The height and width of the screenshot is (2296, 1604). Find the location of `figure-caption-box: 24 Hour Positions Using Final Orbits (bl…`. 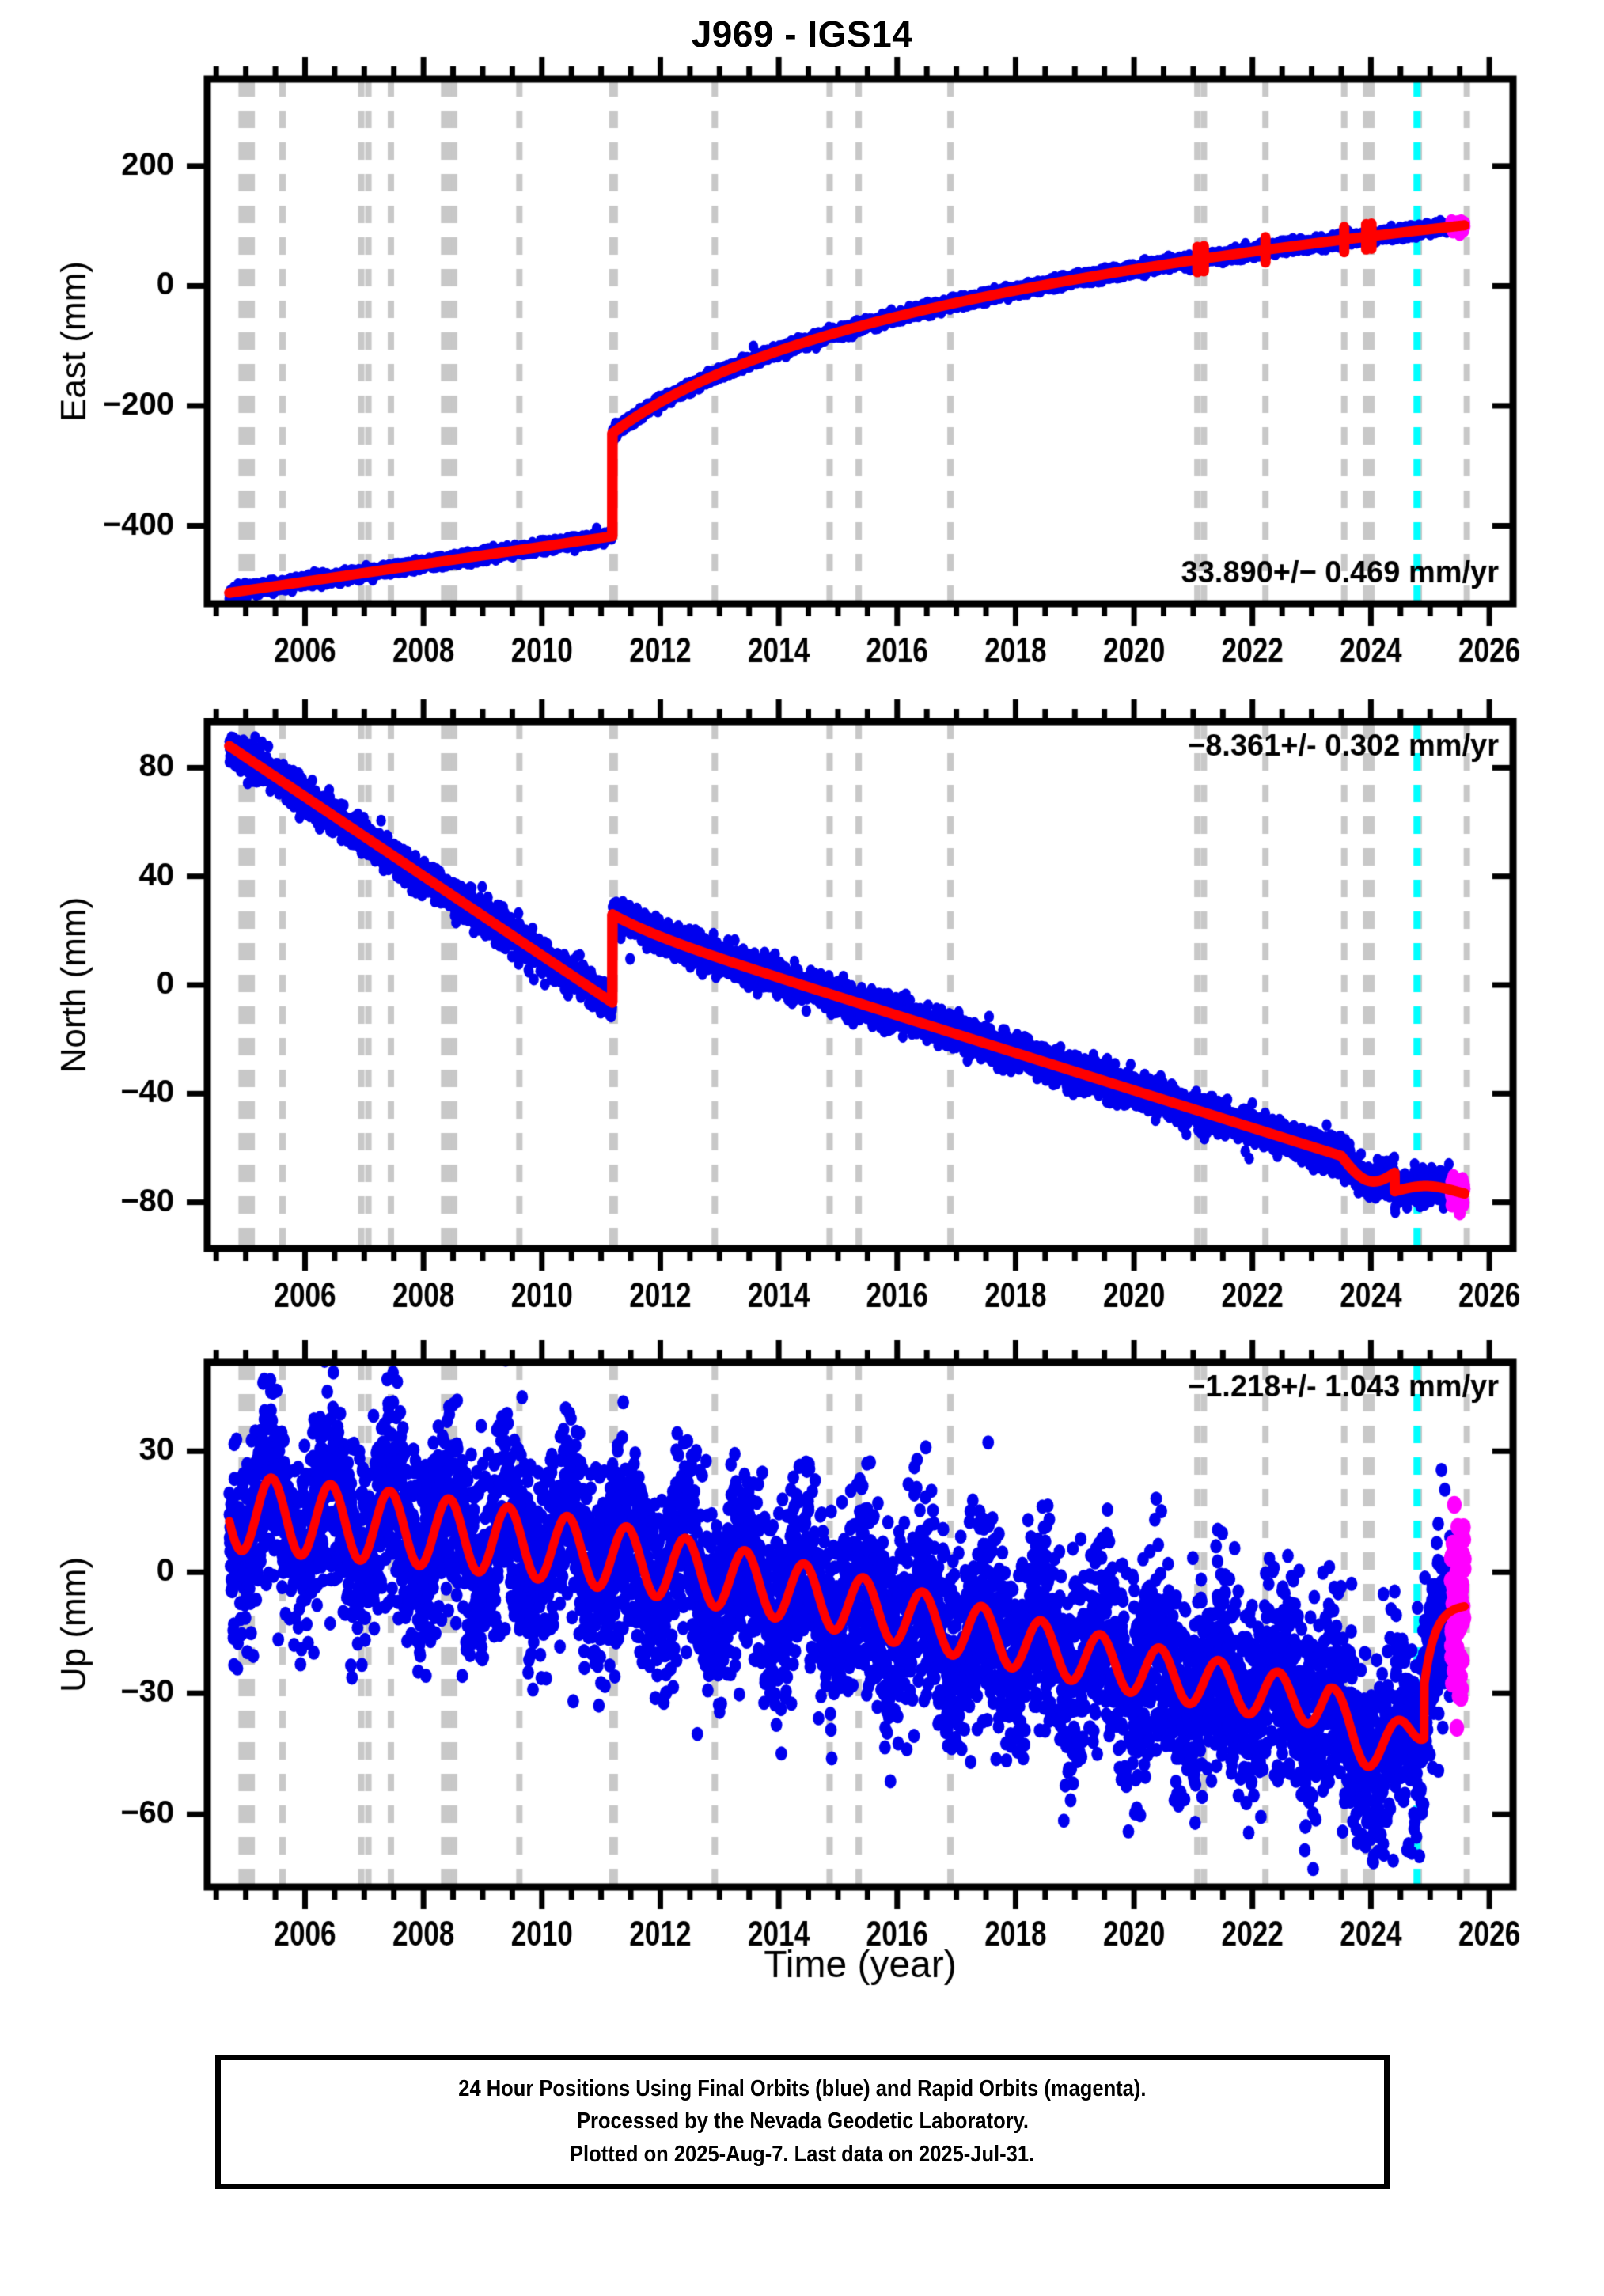

figure-caption-box: 24 Hour Positions Using Final Orbits (bl… is located at coordinates (802, 2122).